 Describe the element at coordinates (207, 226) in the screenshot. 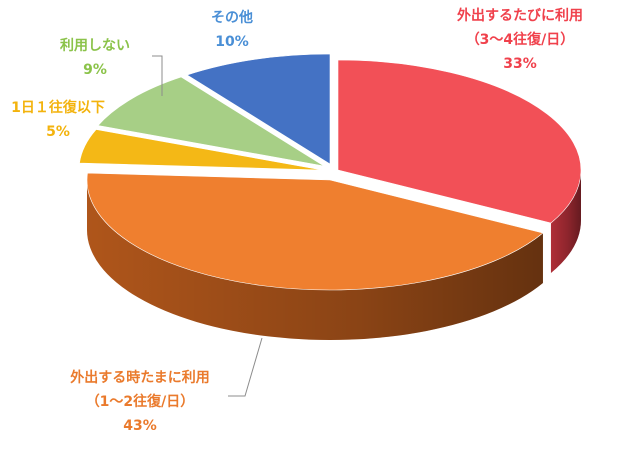

I see `leader-lines` at that location.